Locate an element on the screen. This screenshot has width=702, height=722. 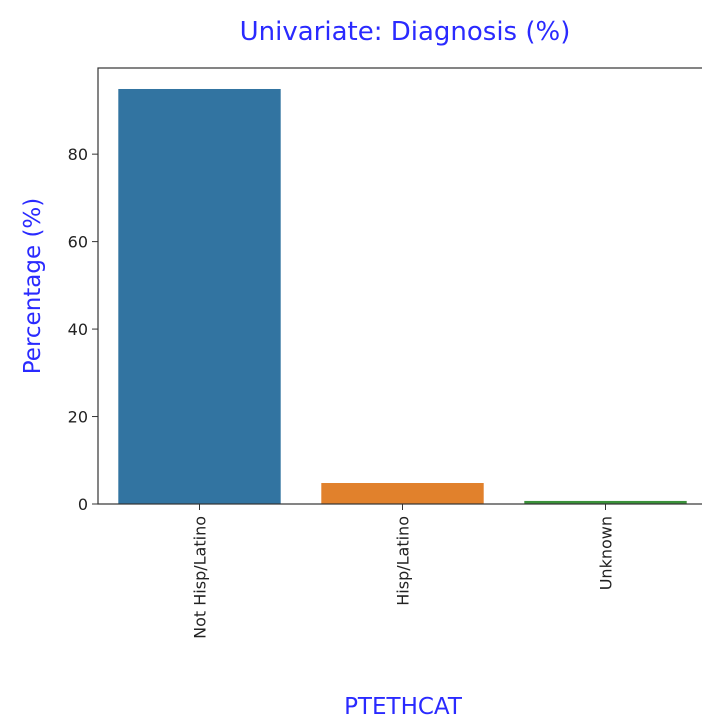
y-tick-label: 20 is located at coordinates (78, 417).